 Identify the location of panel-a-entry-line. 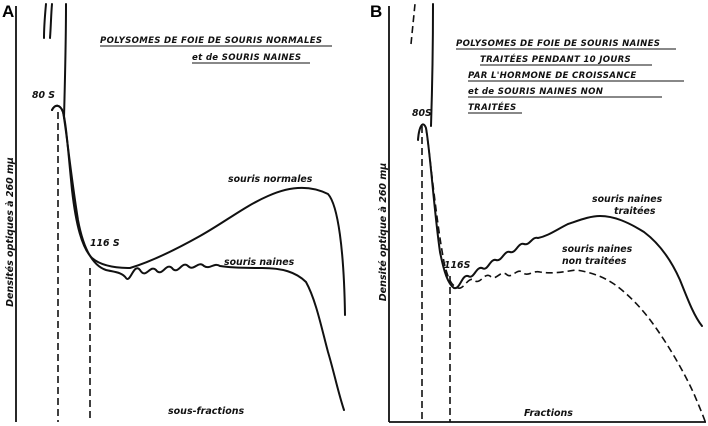
(65, 61).